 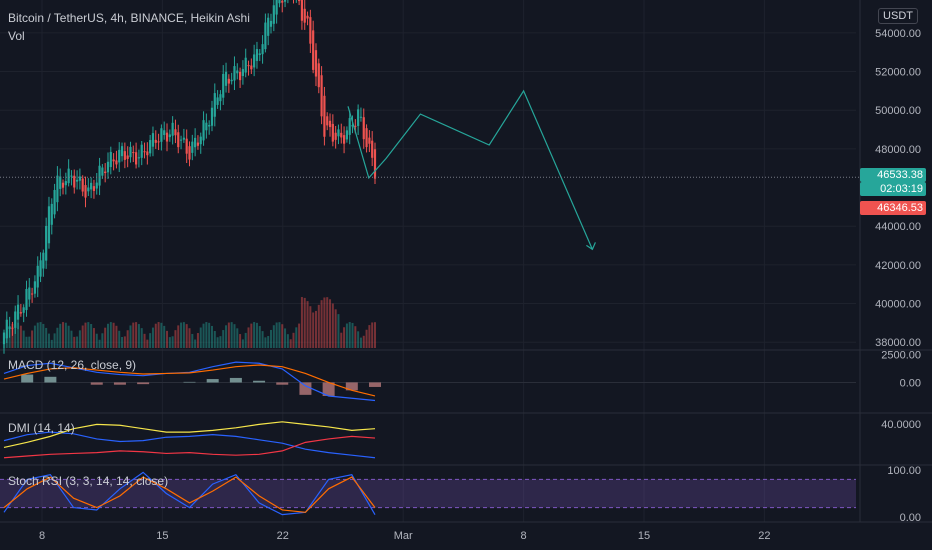 What do you see at coordinates (898, 111) in the screenshot?
I see `price-tick-label: 50000.00` at bounding box center [898, 111].